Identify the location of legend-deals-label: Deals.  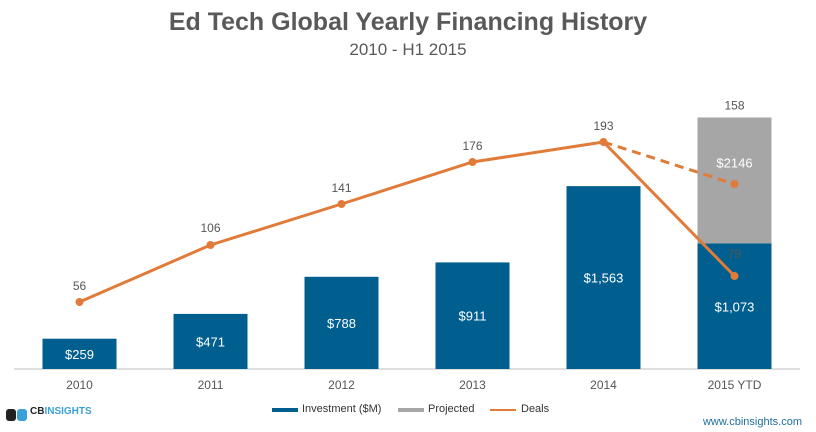
(535, 409).